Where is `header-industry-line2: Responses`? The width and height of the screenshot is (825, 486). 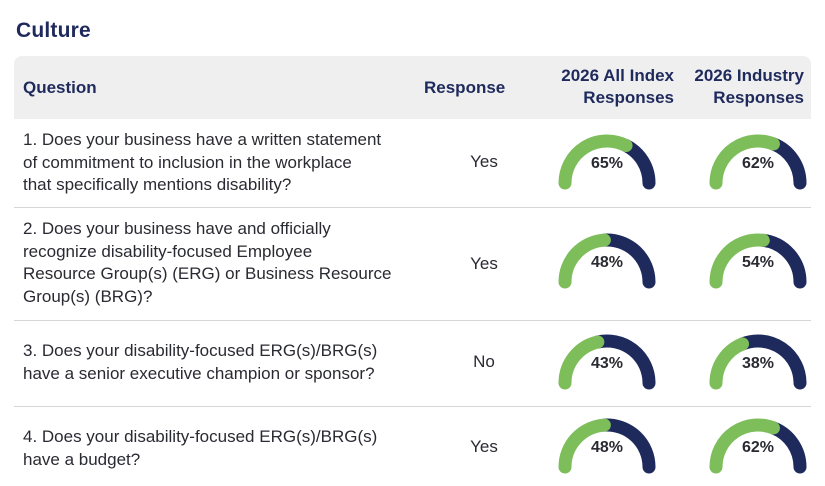
header-industry-line2: Responses is located at coordinates (758, 97).